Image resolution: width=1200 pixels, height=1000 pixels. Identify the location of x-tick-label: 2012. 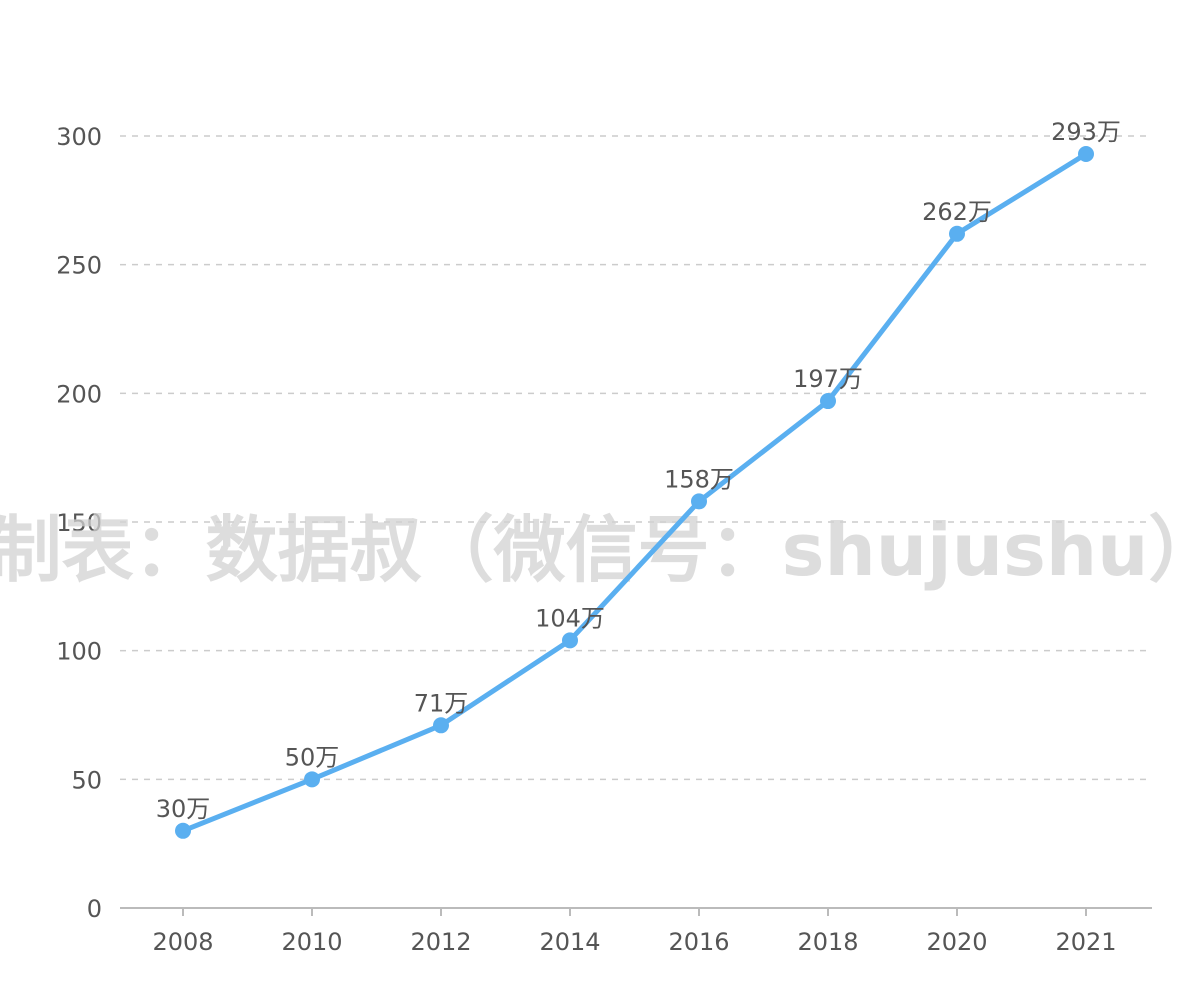
(440, 942).